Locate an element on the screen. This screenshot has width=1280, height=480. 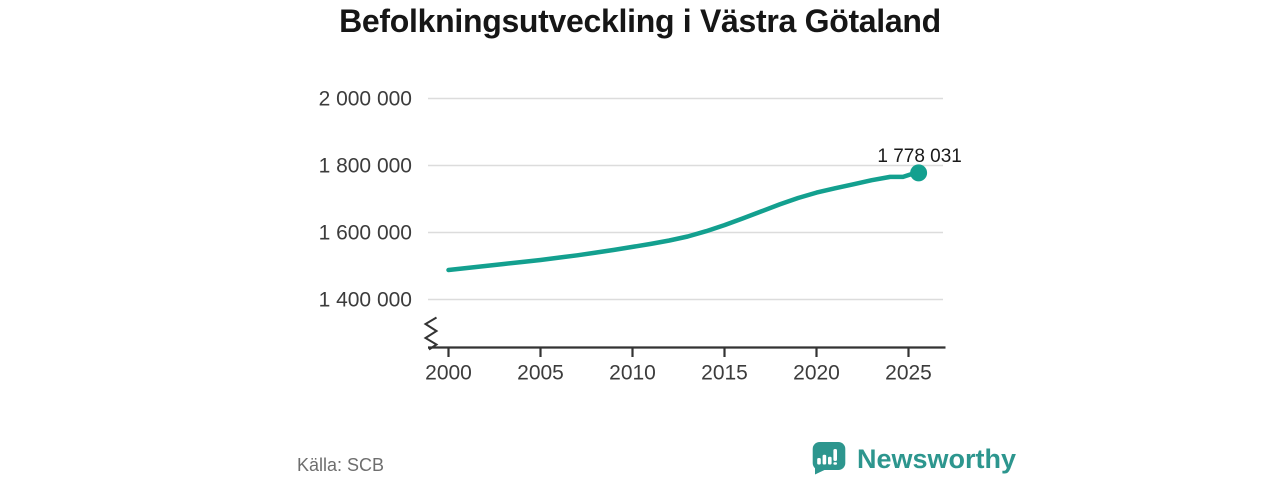
newsworthy-logo: Newsworthy is located at coordinates (913, 459).